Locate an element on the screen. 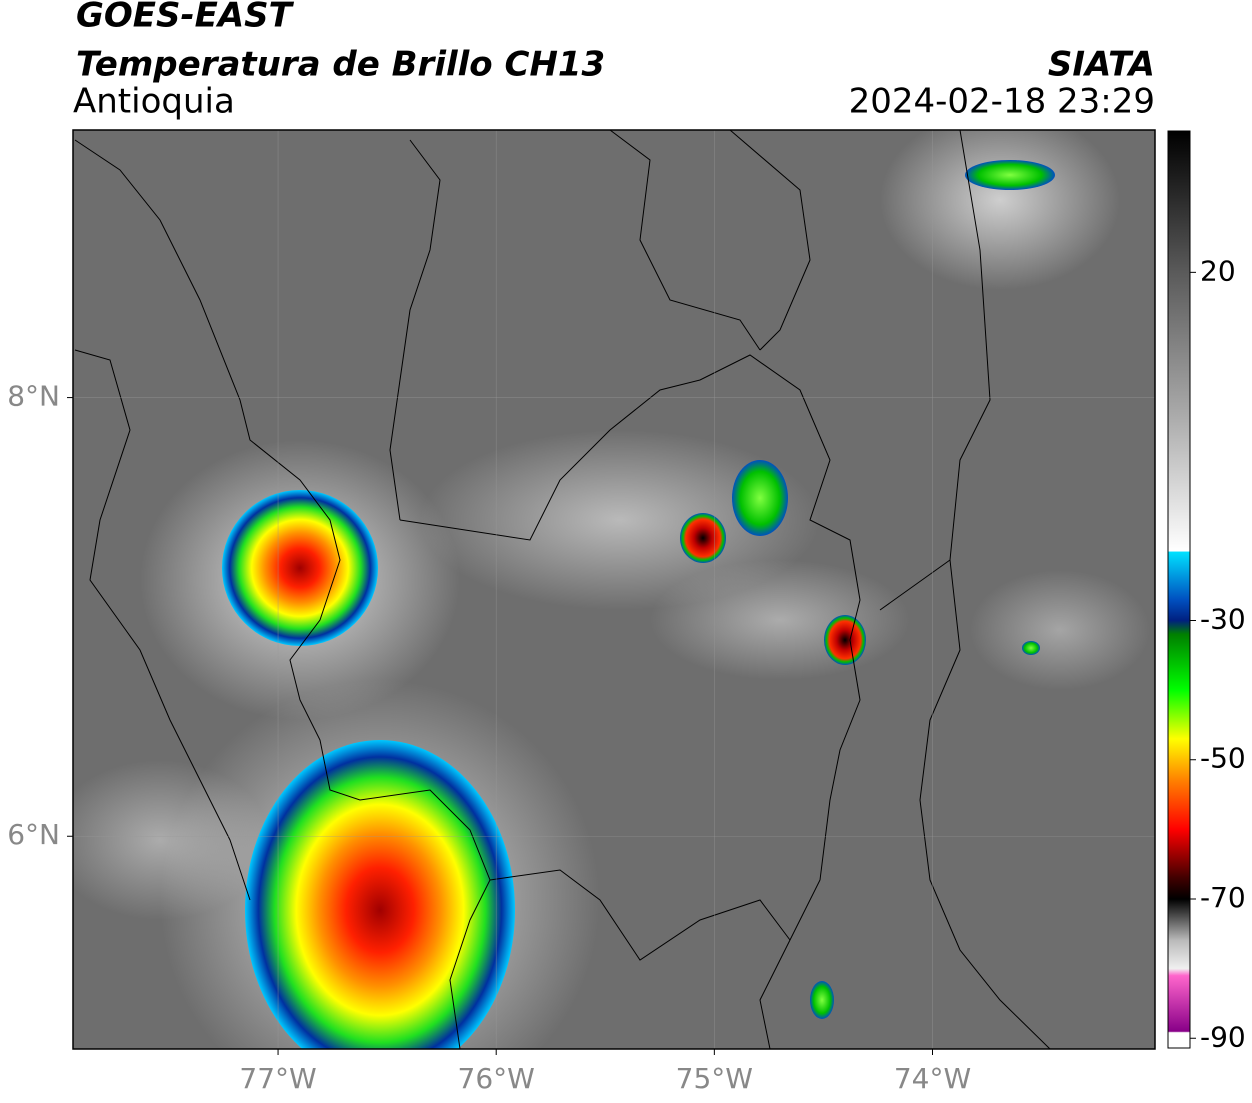  subtitle: Temperatura de Brillo CH13 is located at coordinates (340, 65).